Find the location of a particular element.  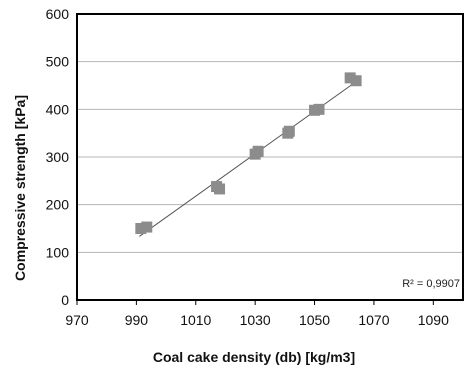

y-tick-100: 100 is located at coordinates (58, 252).